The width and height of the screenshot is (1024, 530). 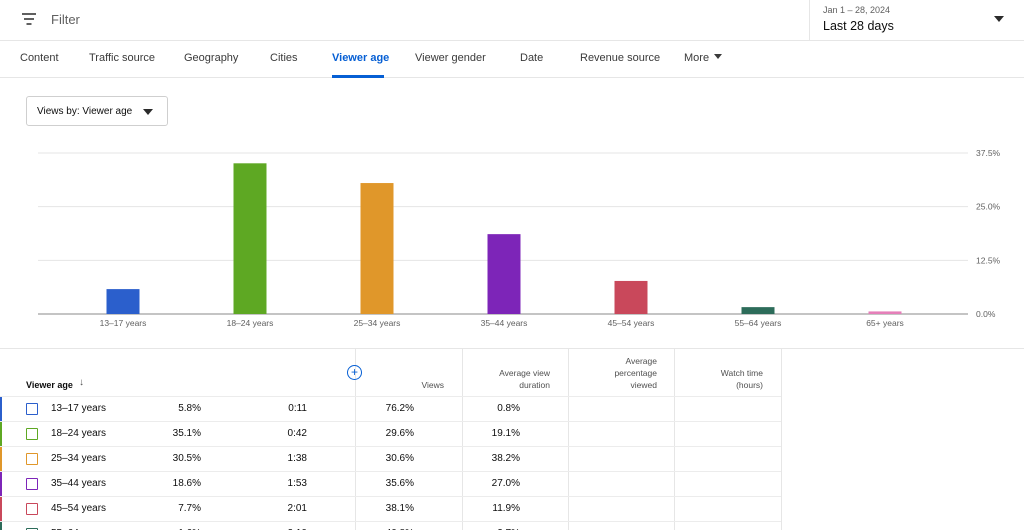 I want to click on x-tick-label: 65+ years, so click(x=885, y=323).